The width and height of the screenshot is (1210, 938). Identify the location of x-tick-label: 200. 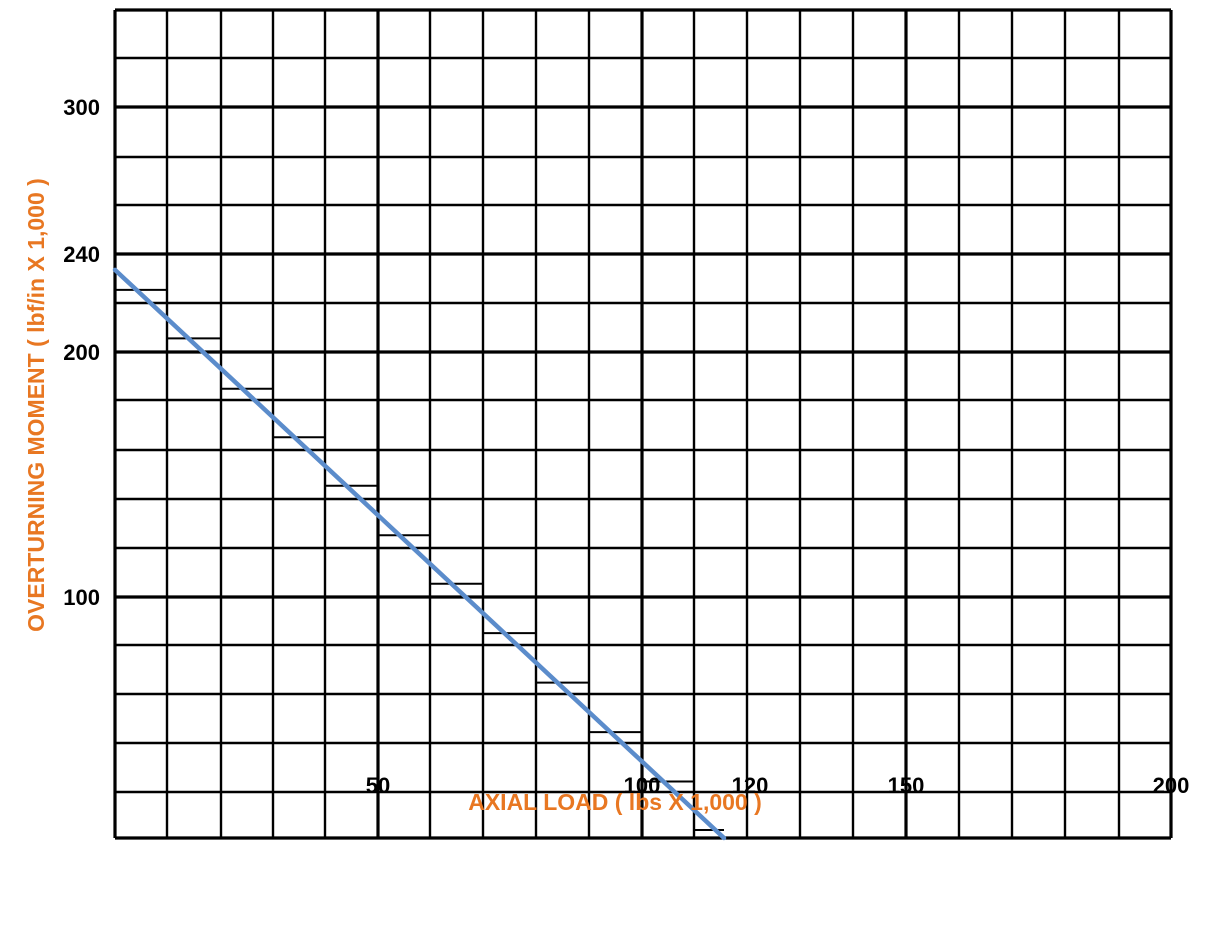
(1171, 785).